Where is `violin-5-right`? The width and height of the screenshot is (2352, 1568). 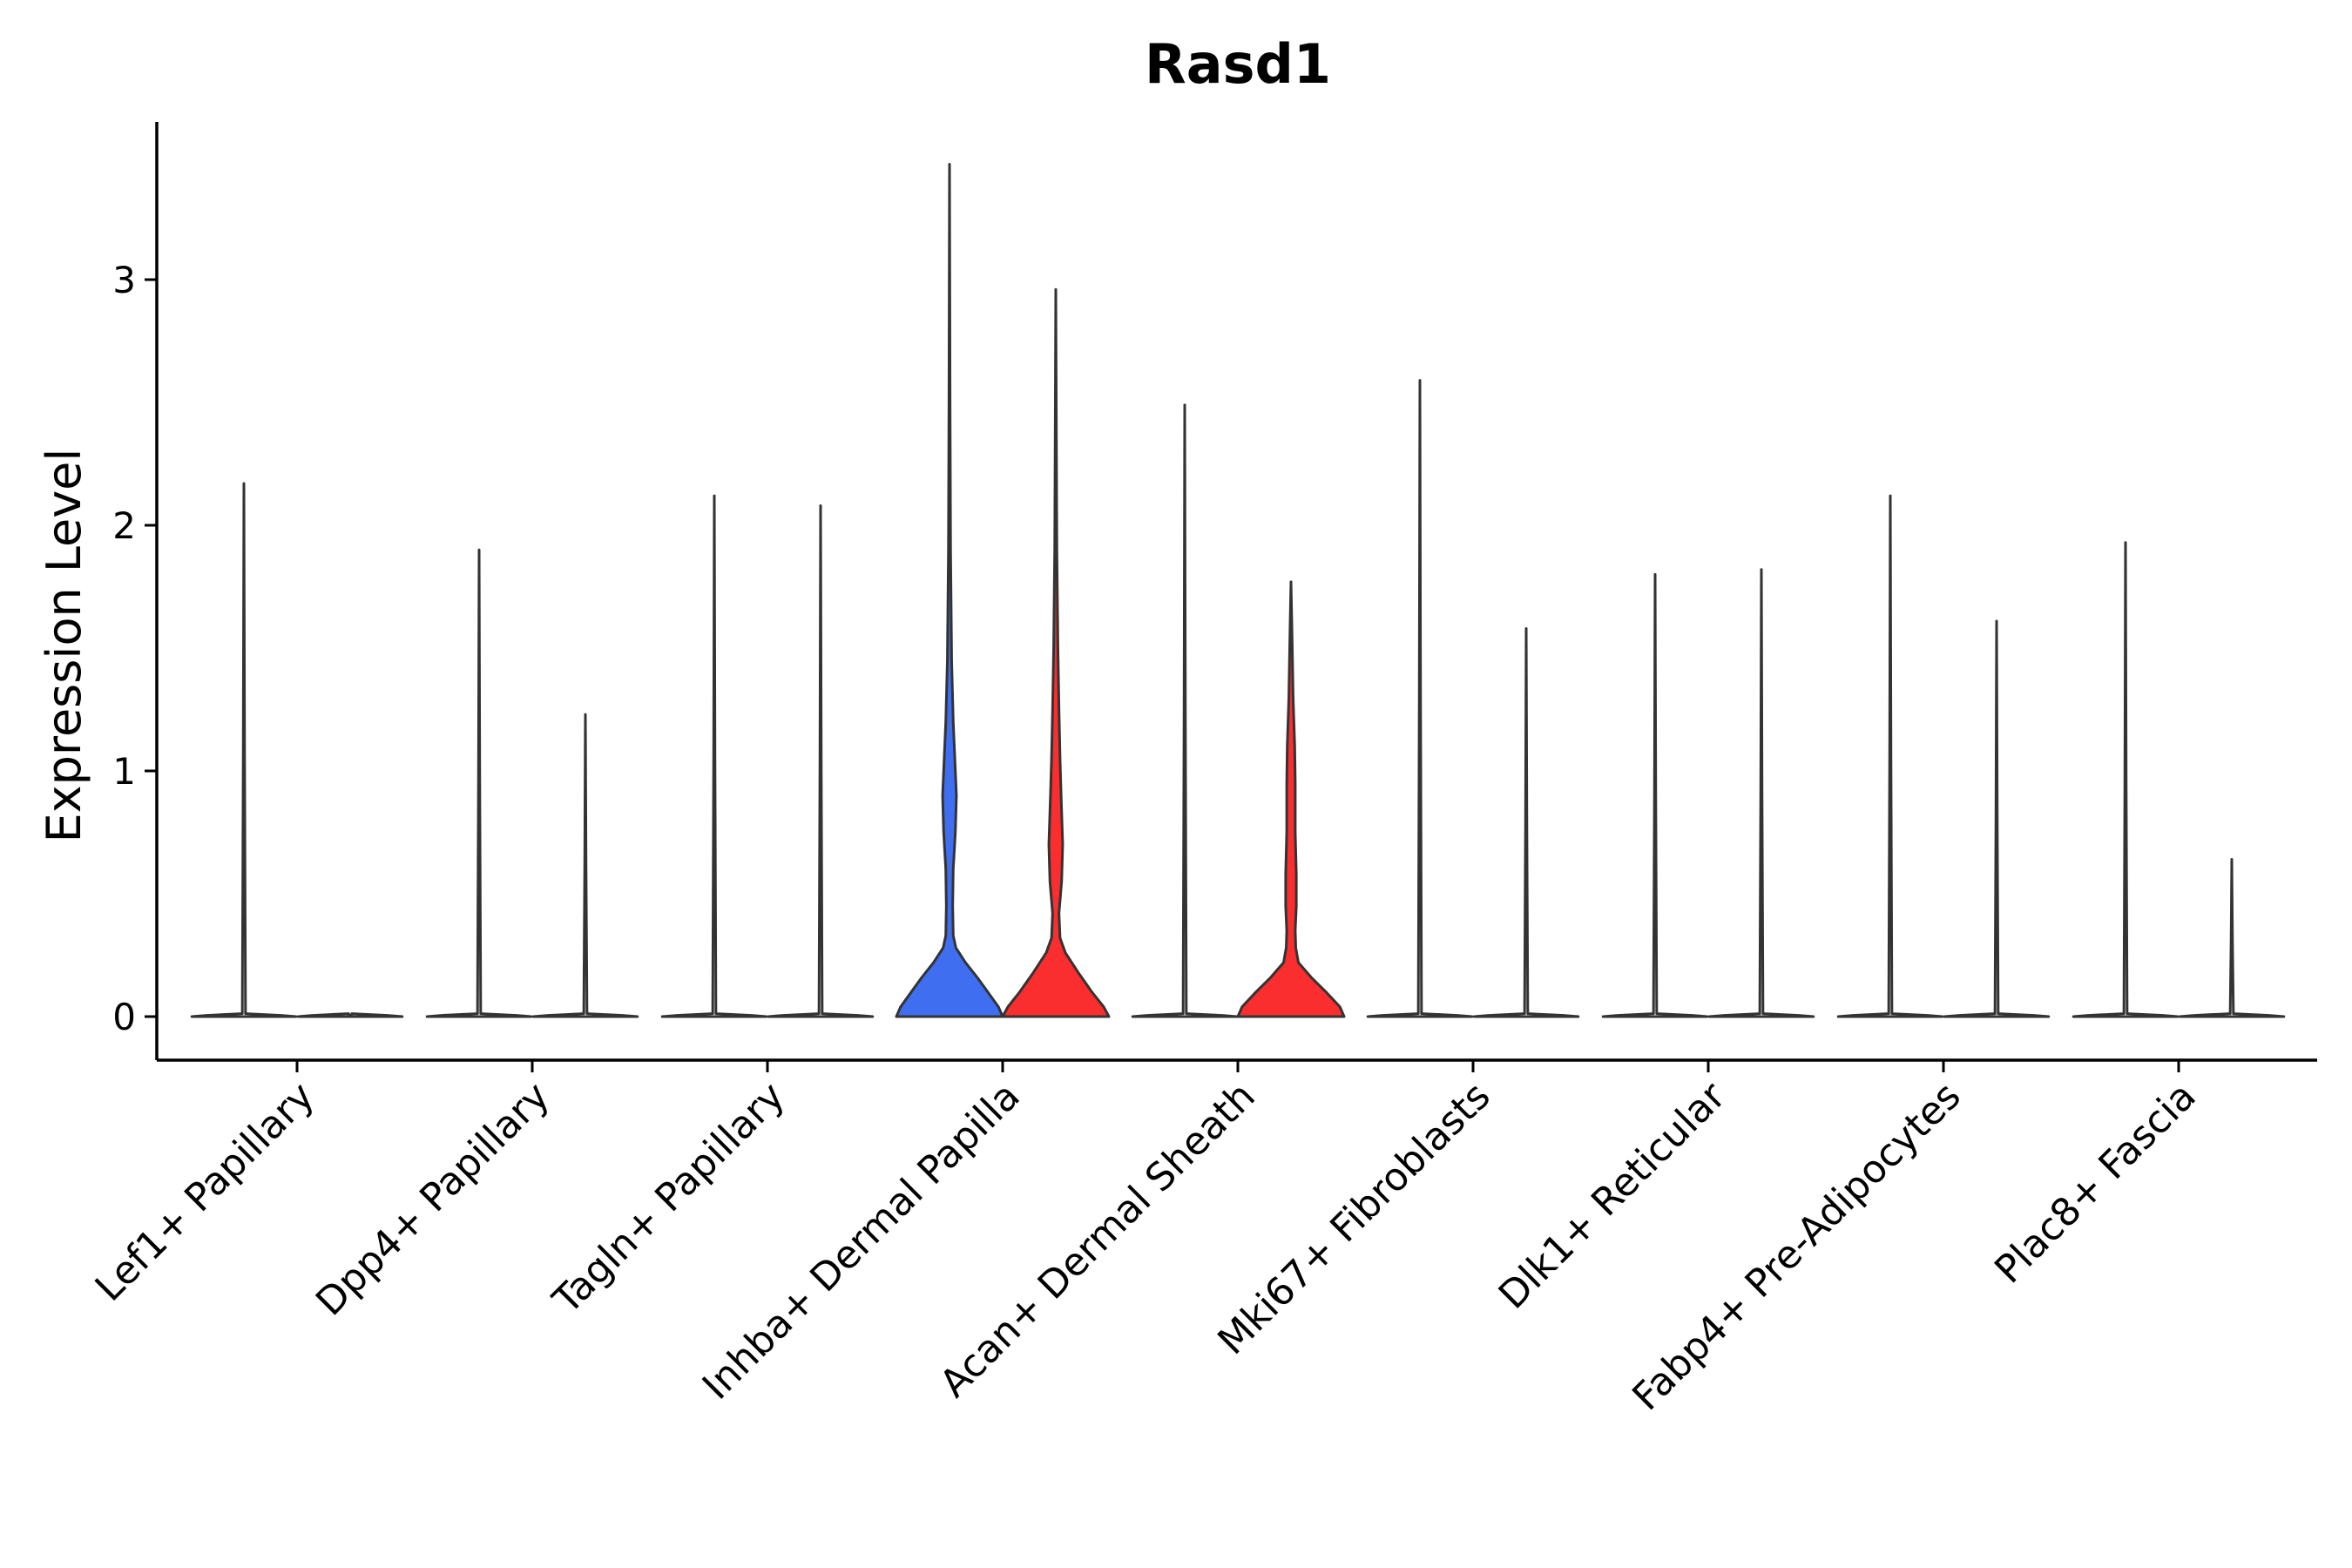
violin-5-right is located at coordinates (1526, 822).